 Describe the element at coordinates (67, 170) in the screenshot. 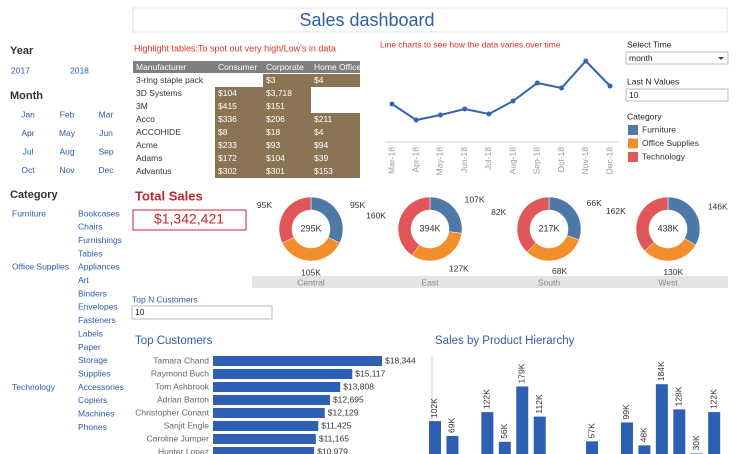

I see `month-option: Nov` at that location.